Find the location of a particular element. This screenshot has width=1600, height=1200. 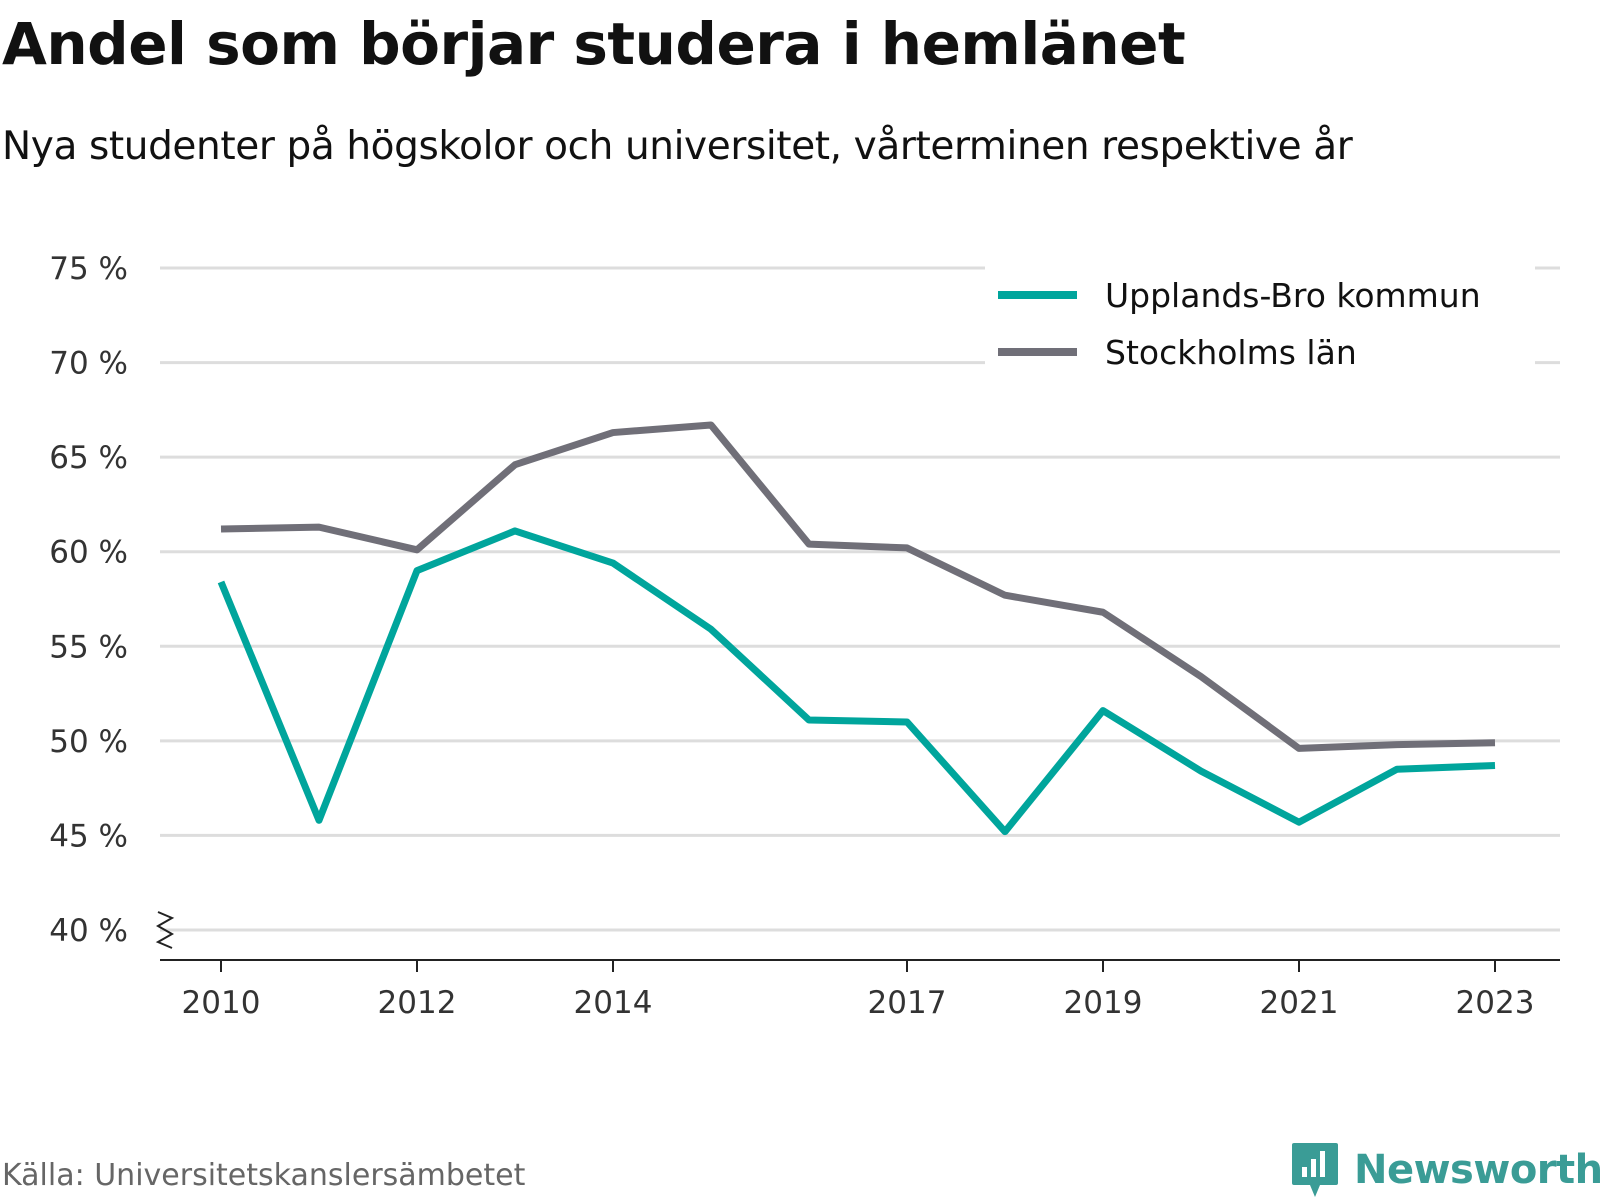

y-tick-label: 70 % is located at coordinates (88, 364).